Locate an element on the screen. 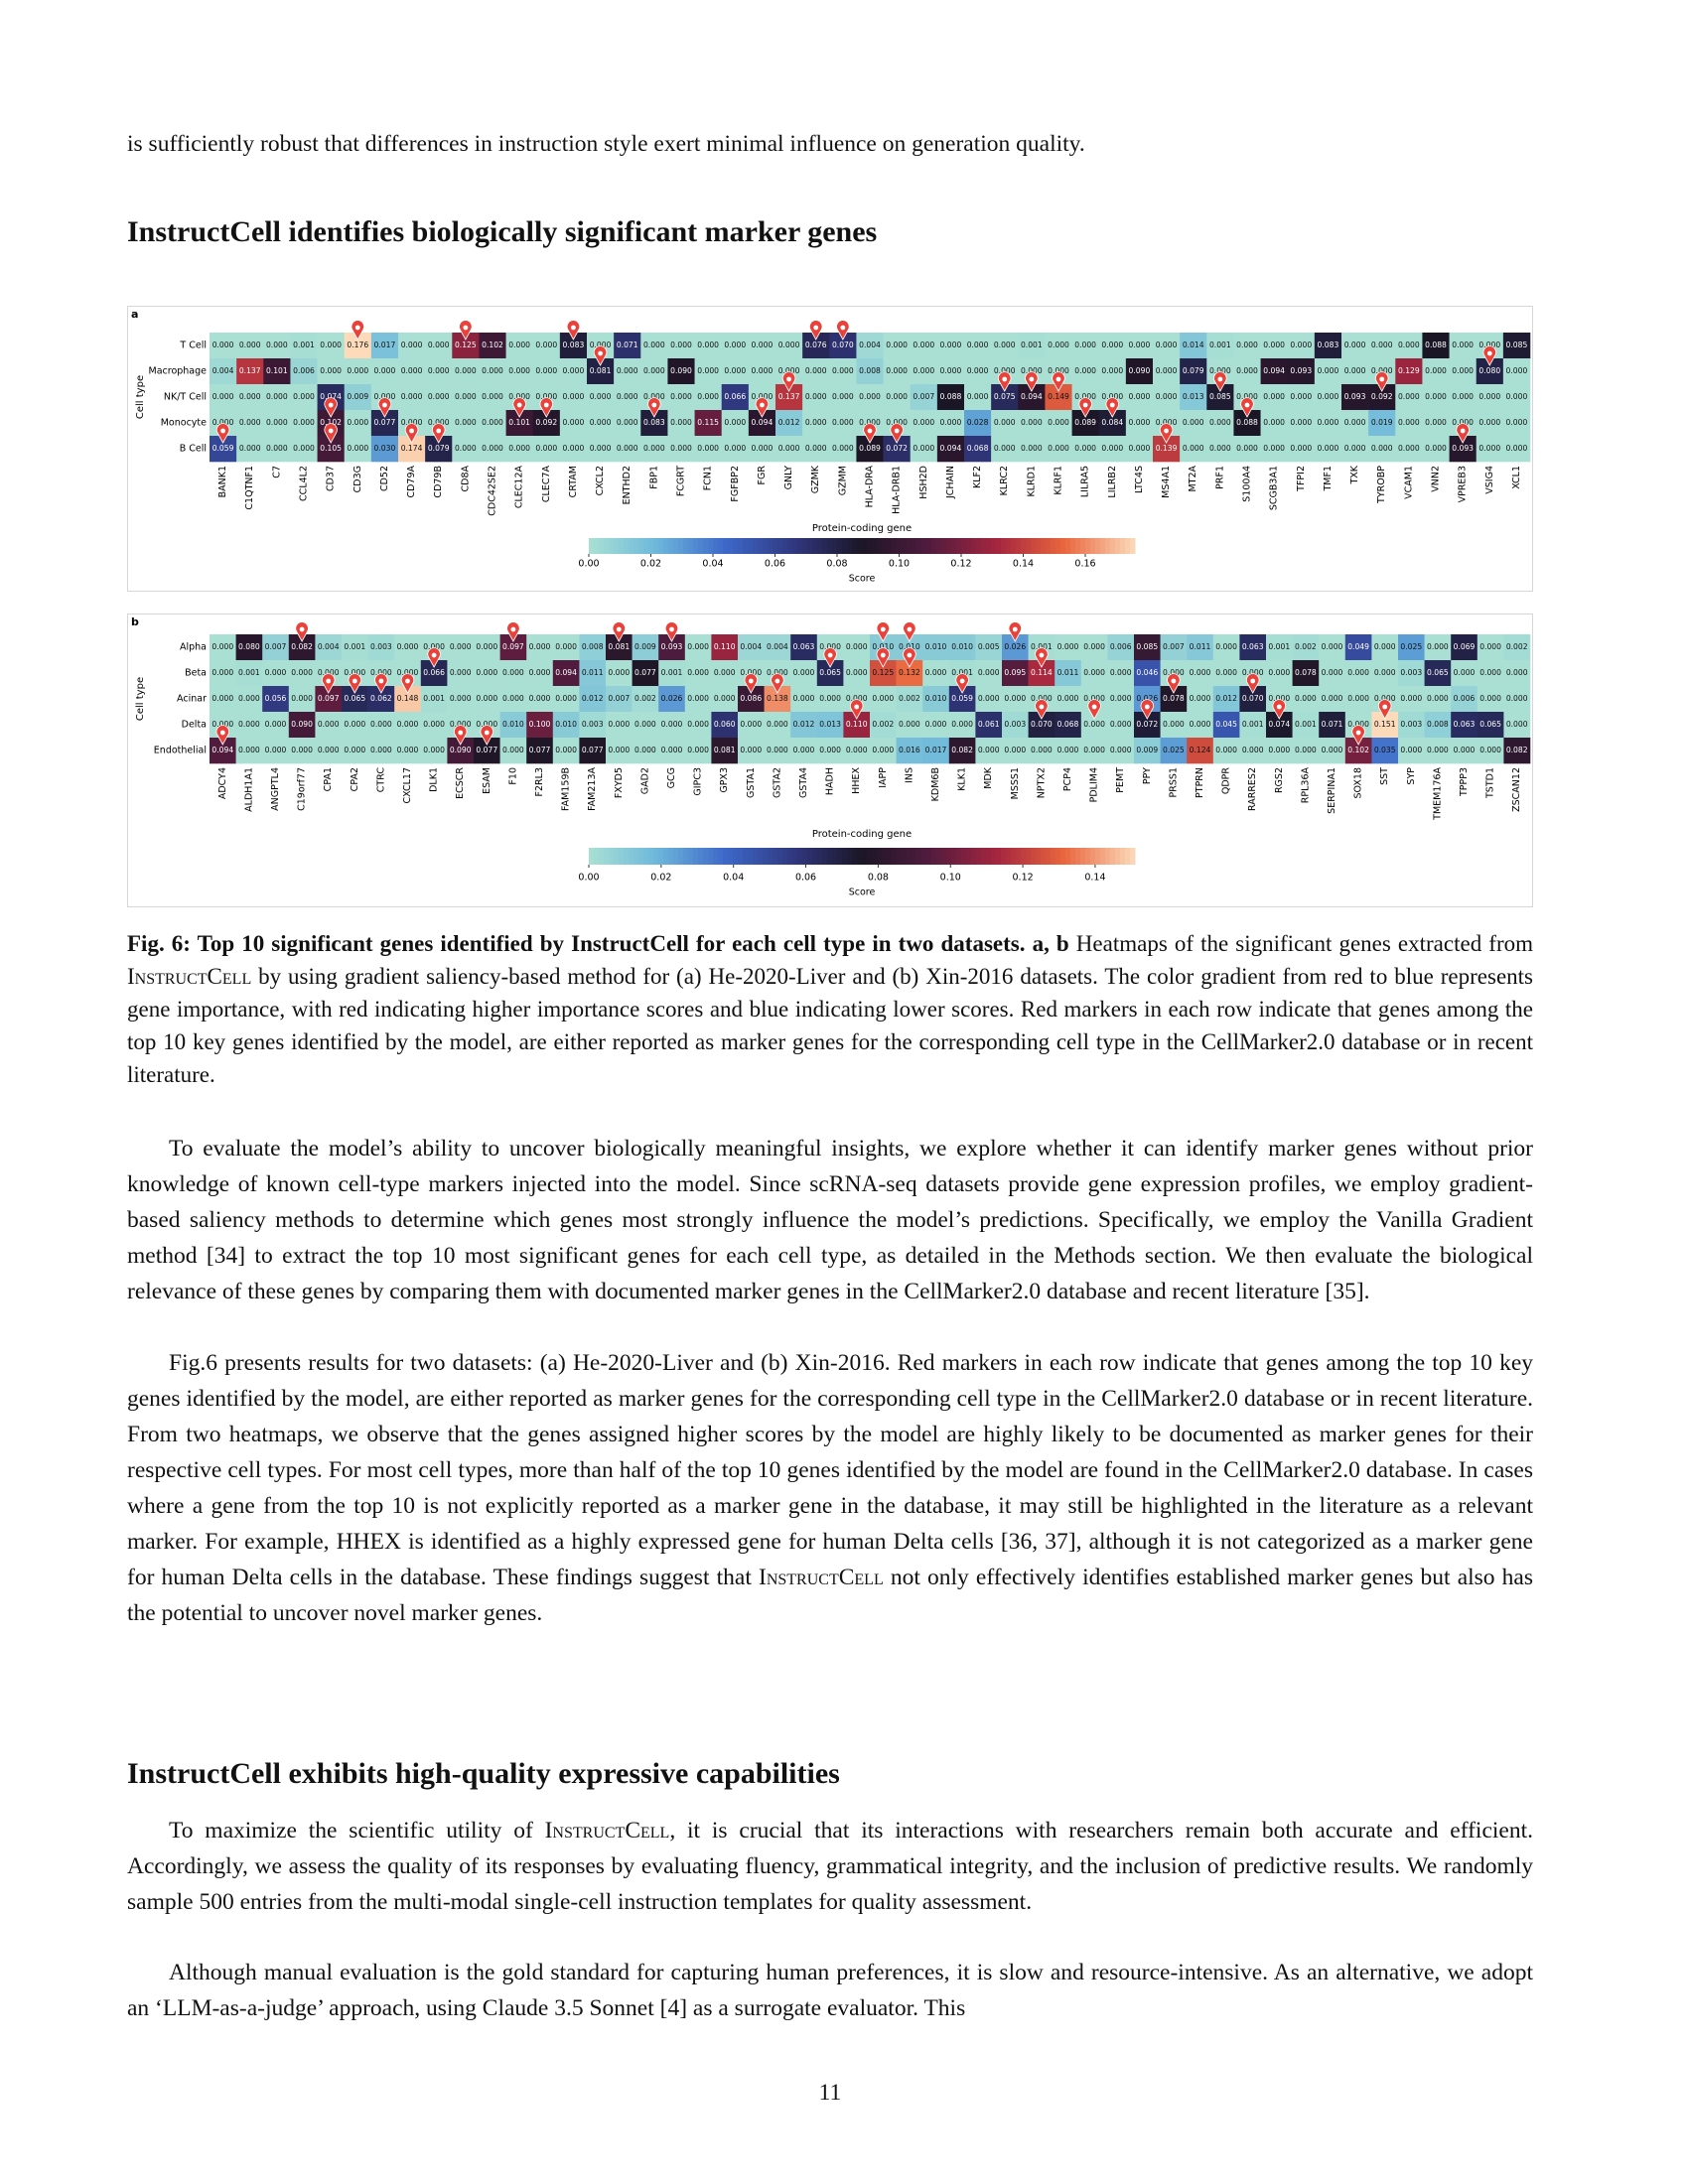  gene-label: TMF1 is located at coordinates (1328, 479).